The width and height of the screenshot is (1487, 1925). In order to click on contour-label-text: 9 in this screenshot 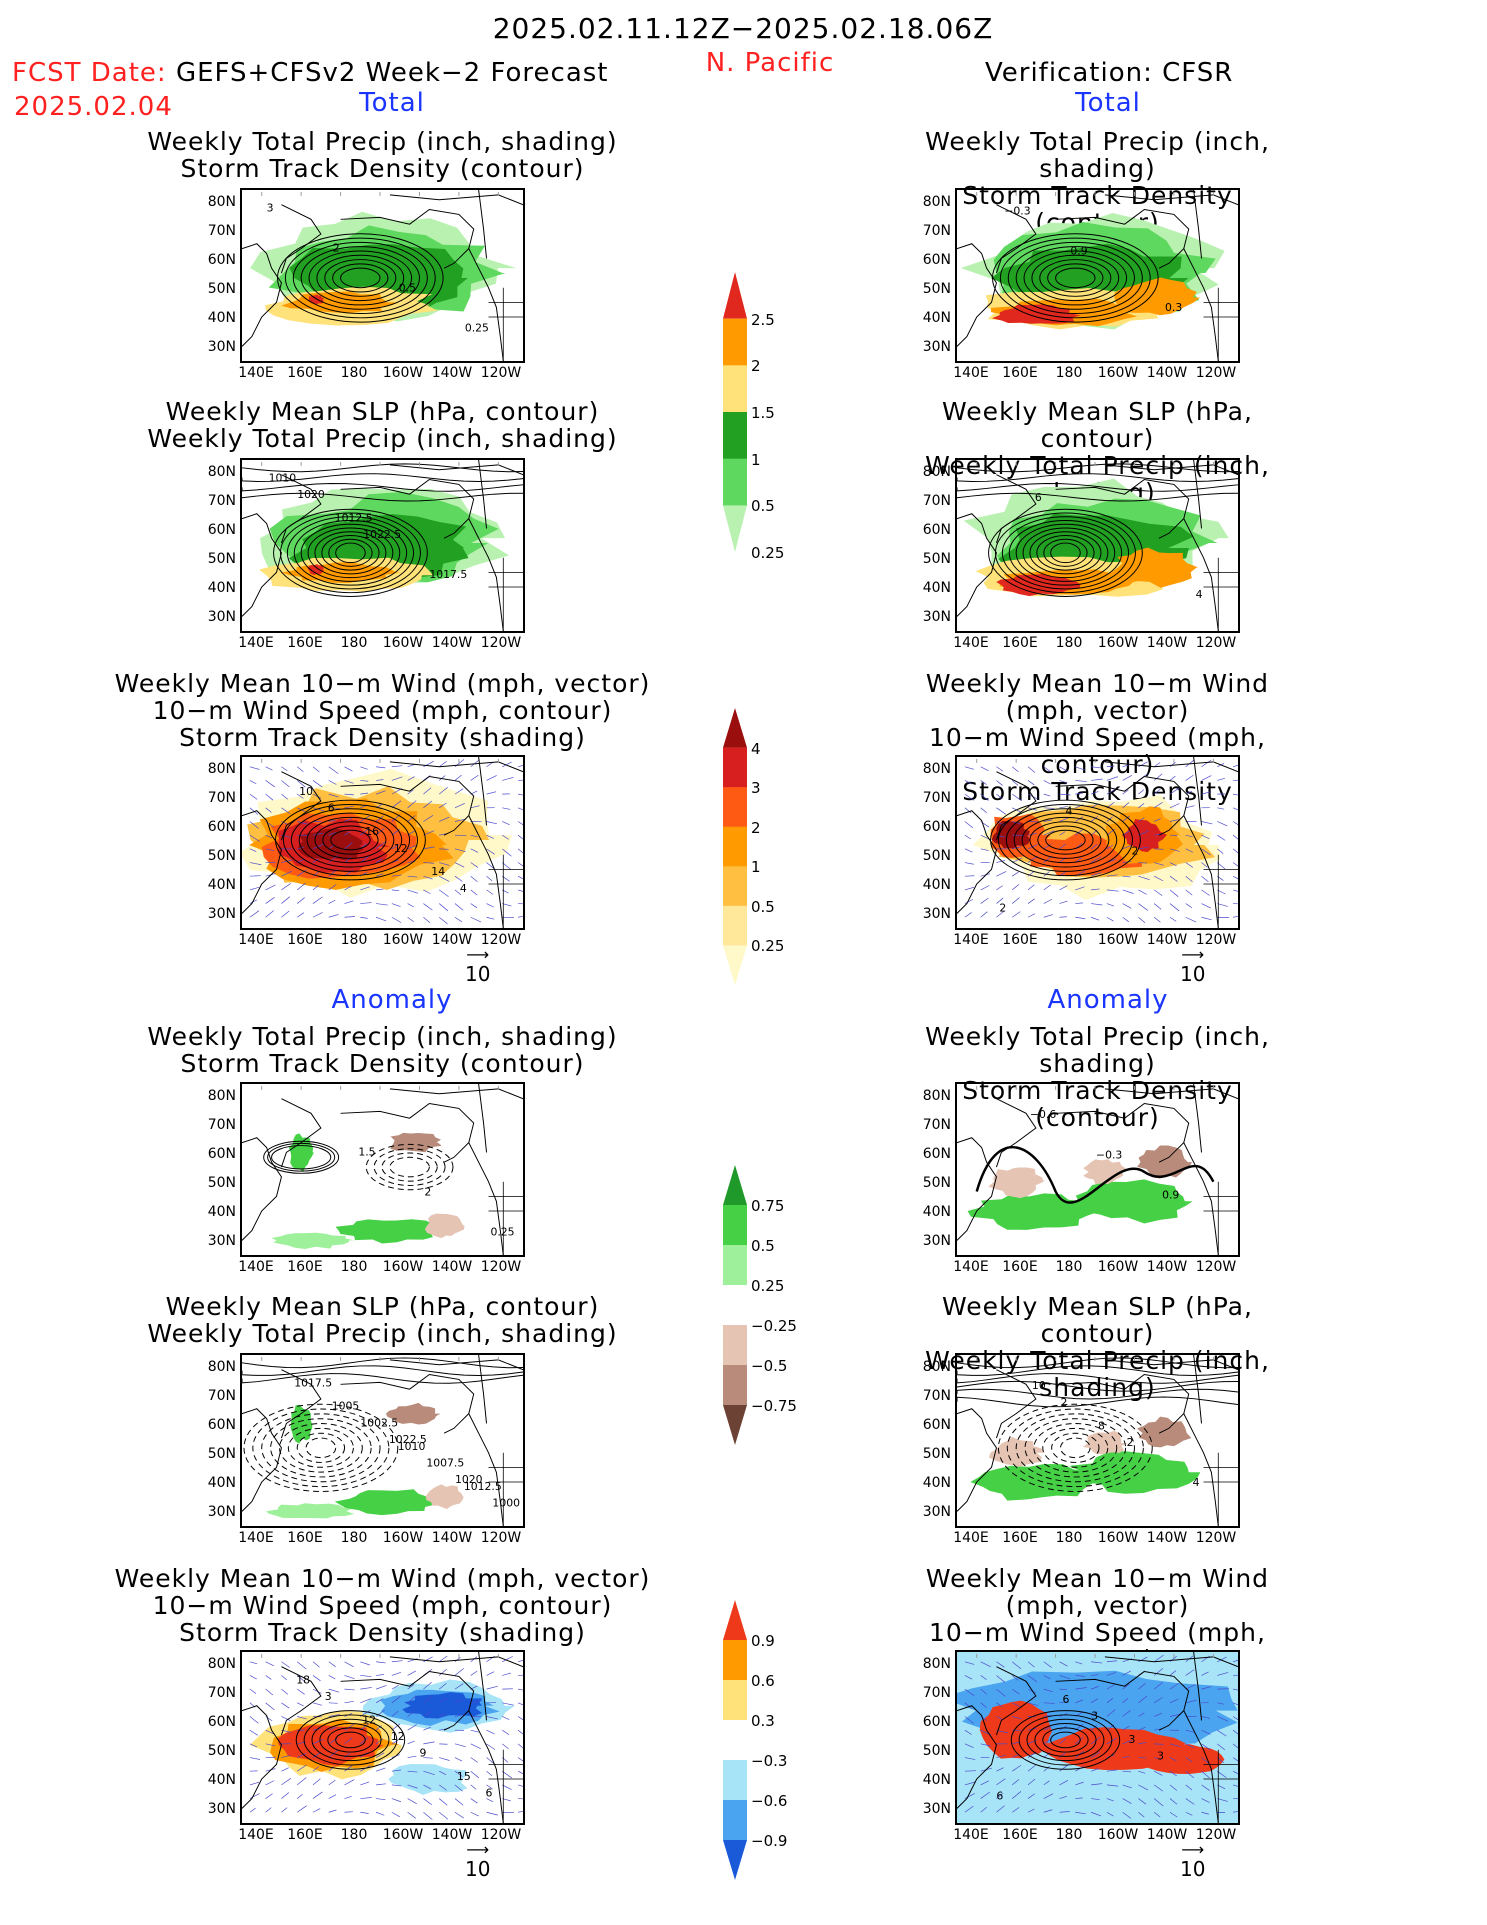, I will do `click(422, 1753)`.